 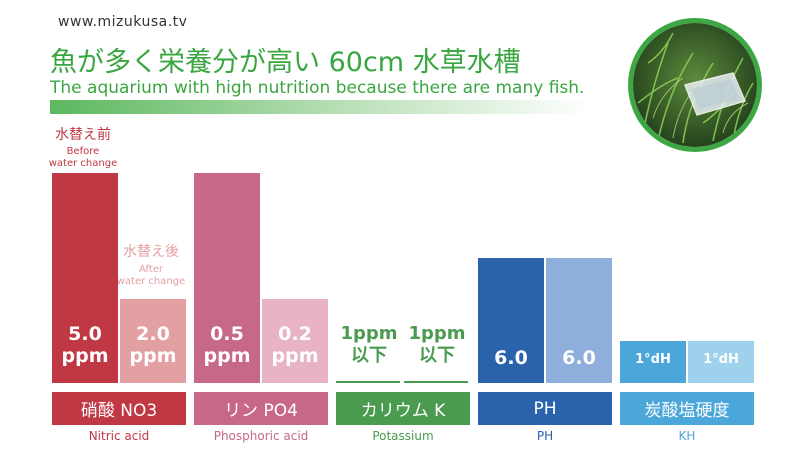 What do you see at coordinates (436, 382) in the screenshot?
I see `potassium-after-bar` at bounding box center [436, 382].